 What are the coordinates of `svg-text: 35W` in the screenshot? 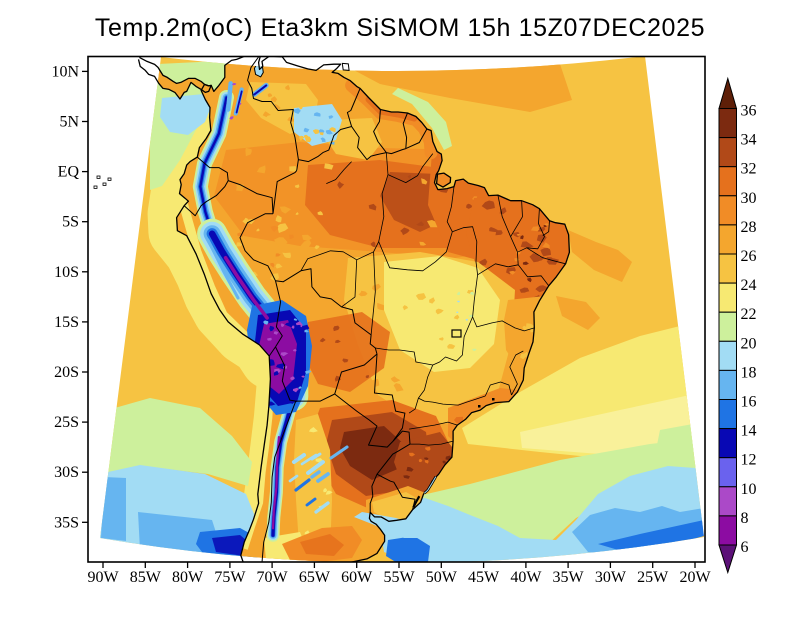 It's located at (569, 577).